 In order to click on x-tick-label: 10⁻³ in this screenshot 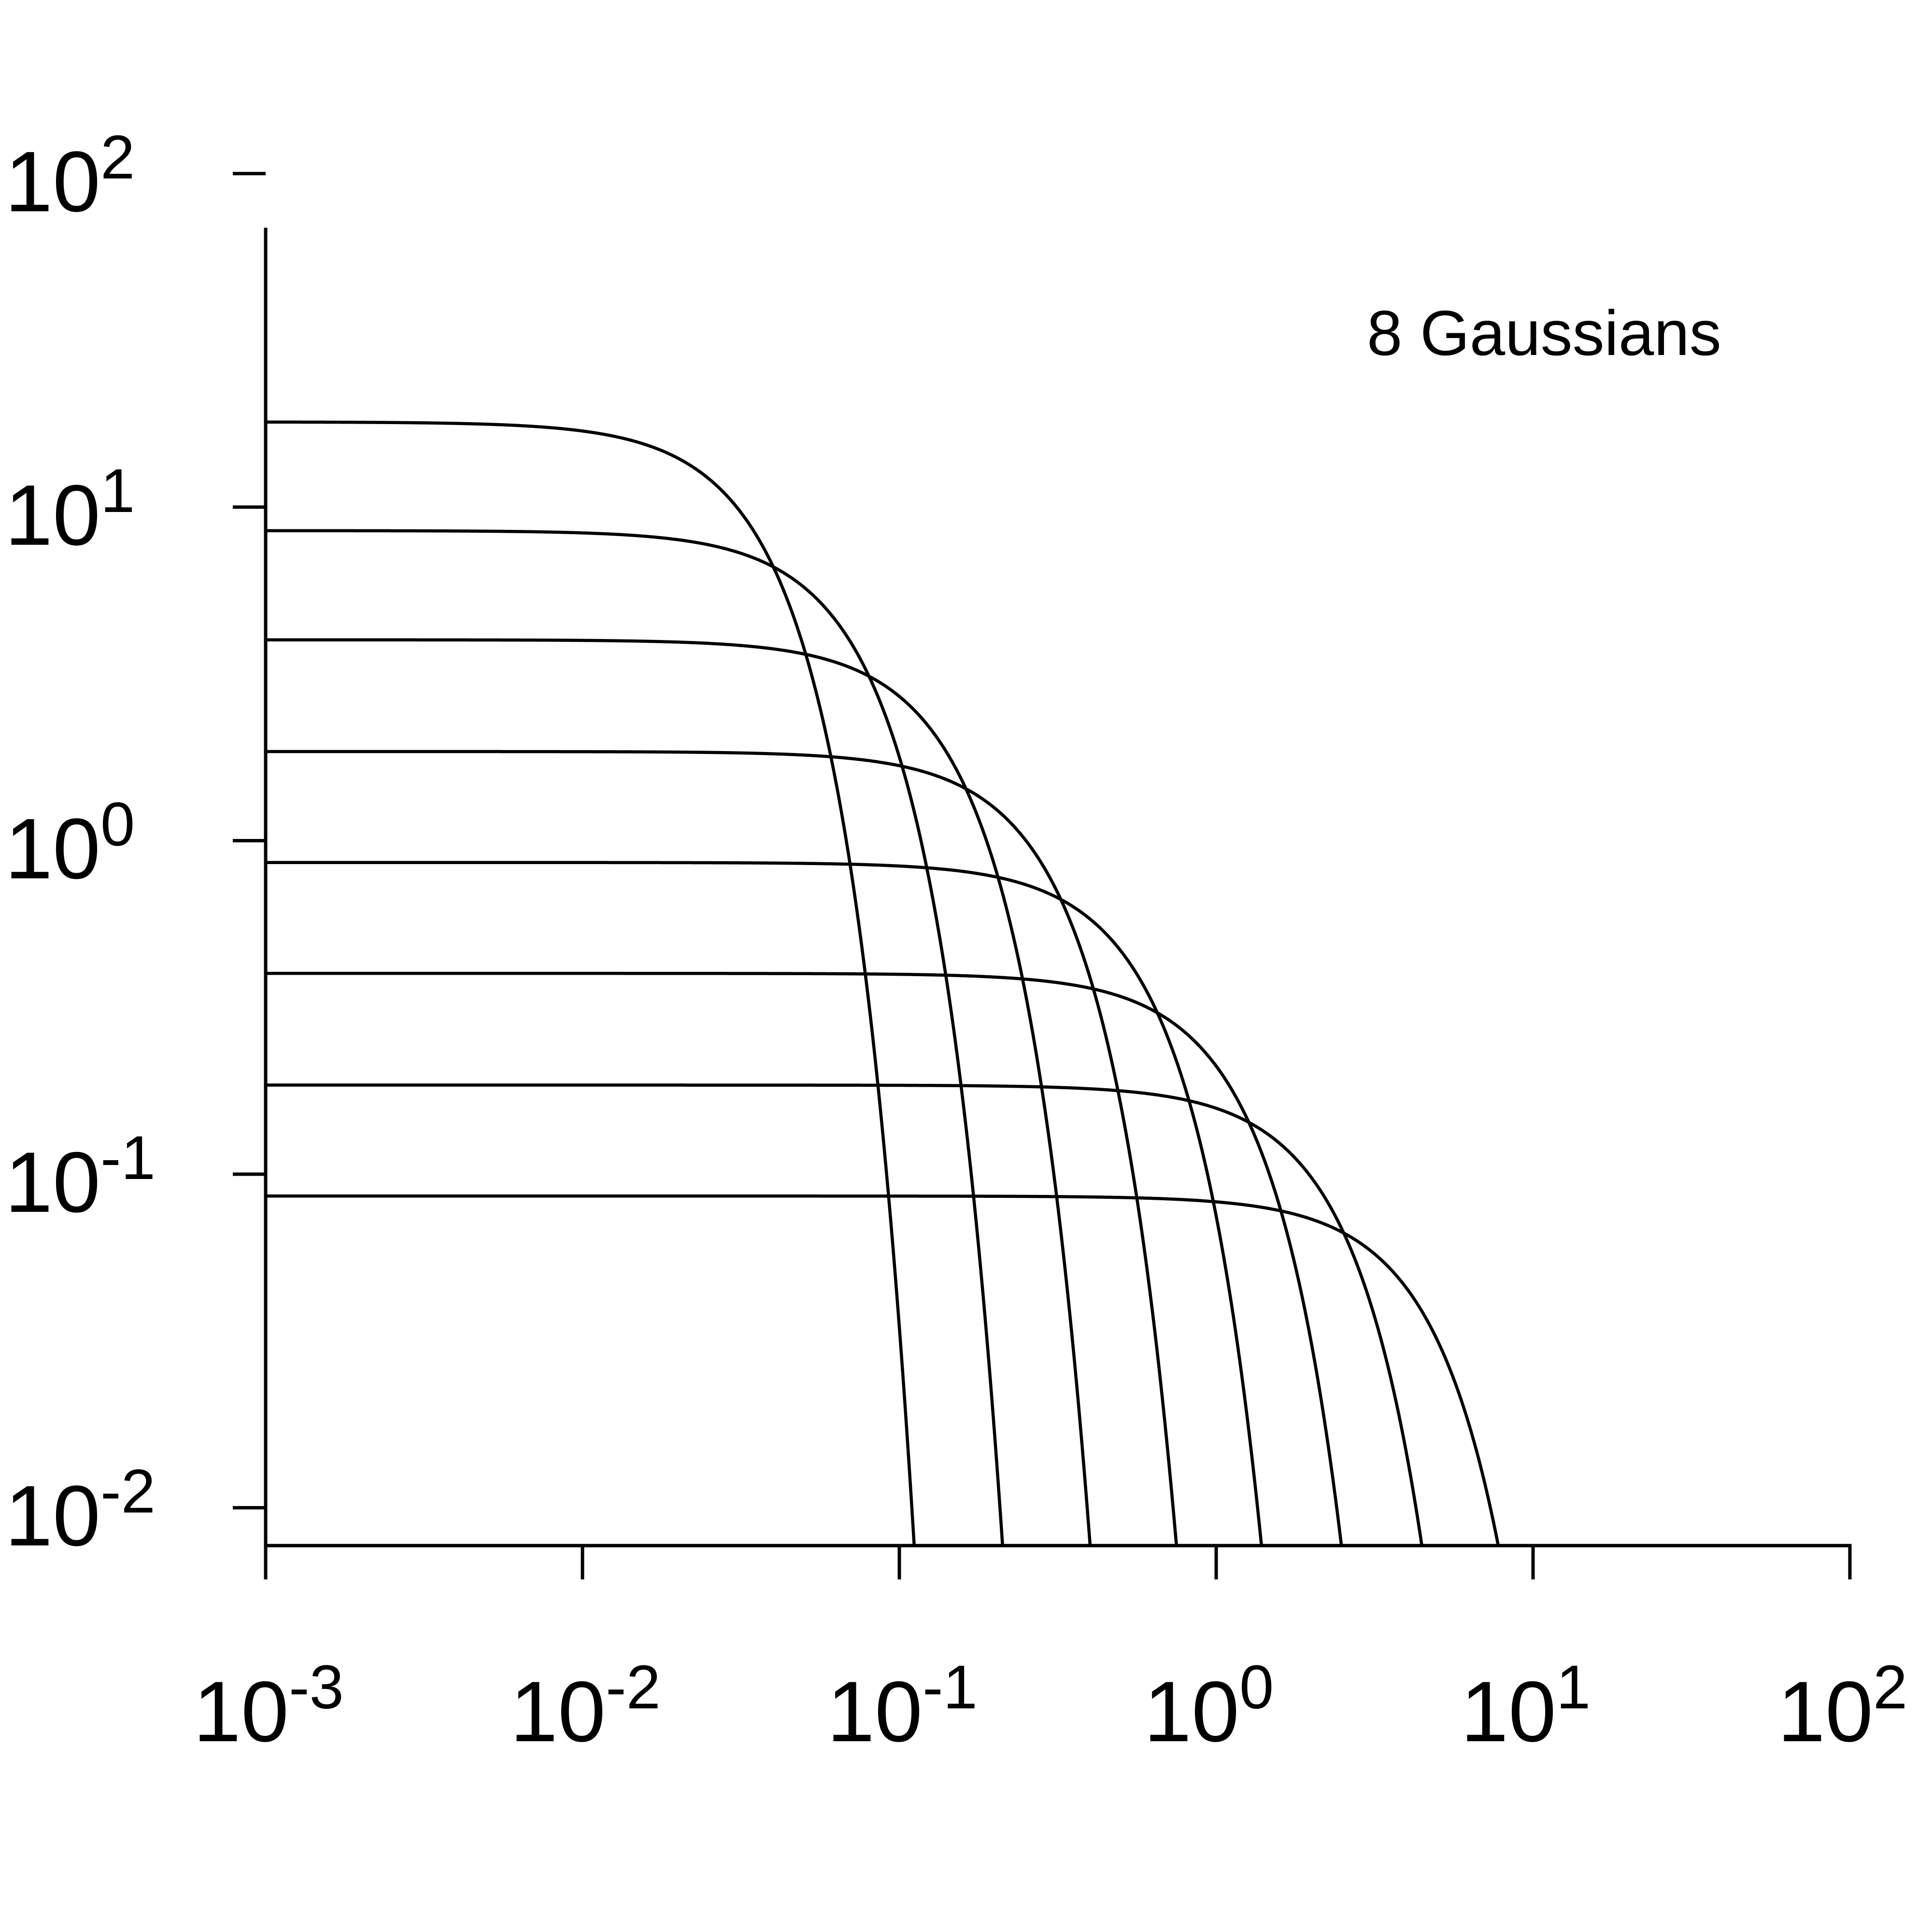, I will do `click(268, 1706)`.